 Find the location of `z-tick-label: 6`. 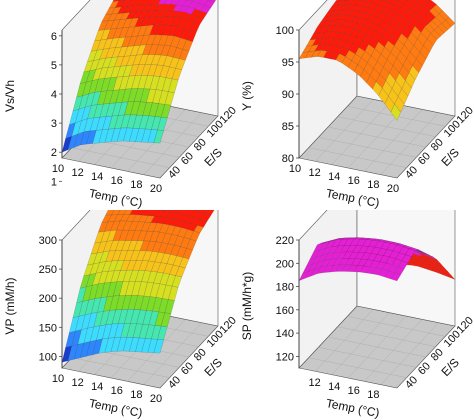

z-tick-label: 6 is located at coordinates (54, 37).